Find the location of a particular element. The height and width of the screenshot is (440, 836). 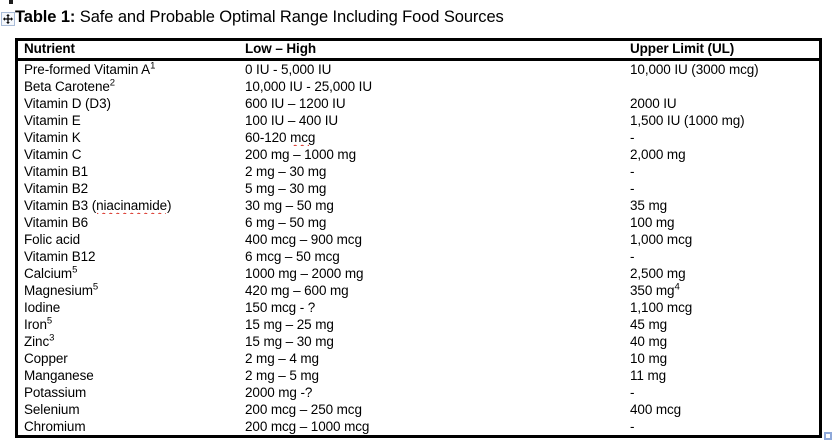

table-row: Selenium 200 mcg – 250 mcg 400 mcg is located at coordinates (418, 409).